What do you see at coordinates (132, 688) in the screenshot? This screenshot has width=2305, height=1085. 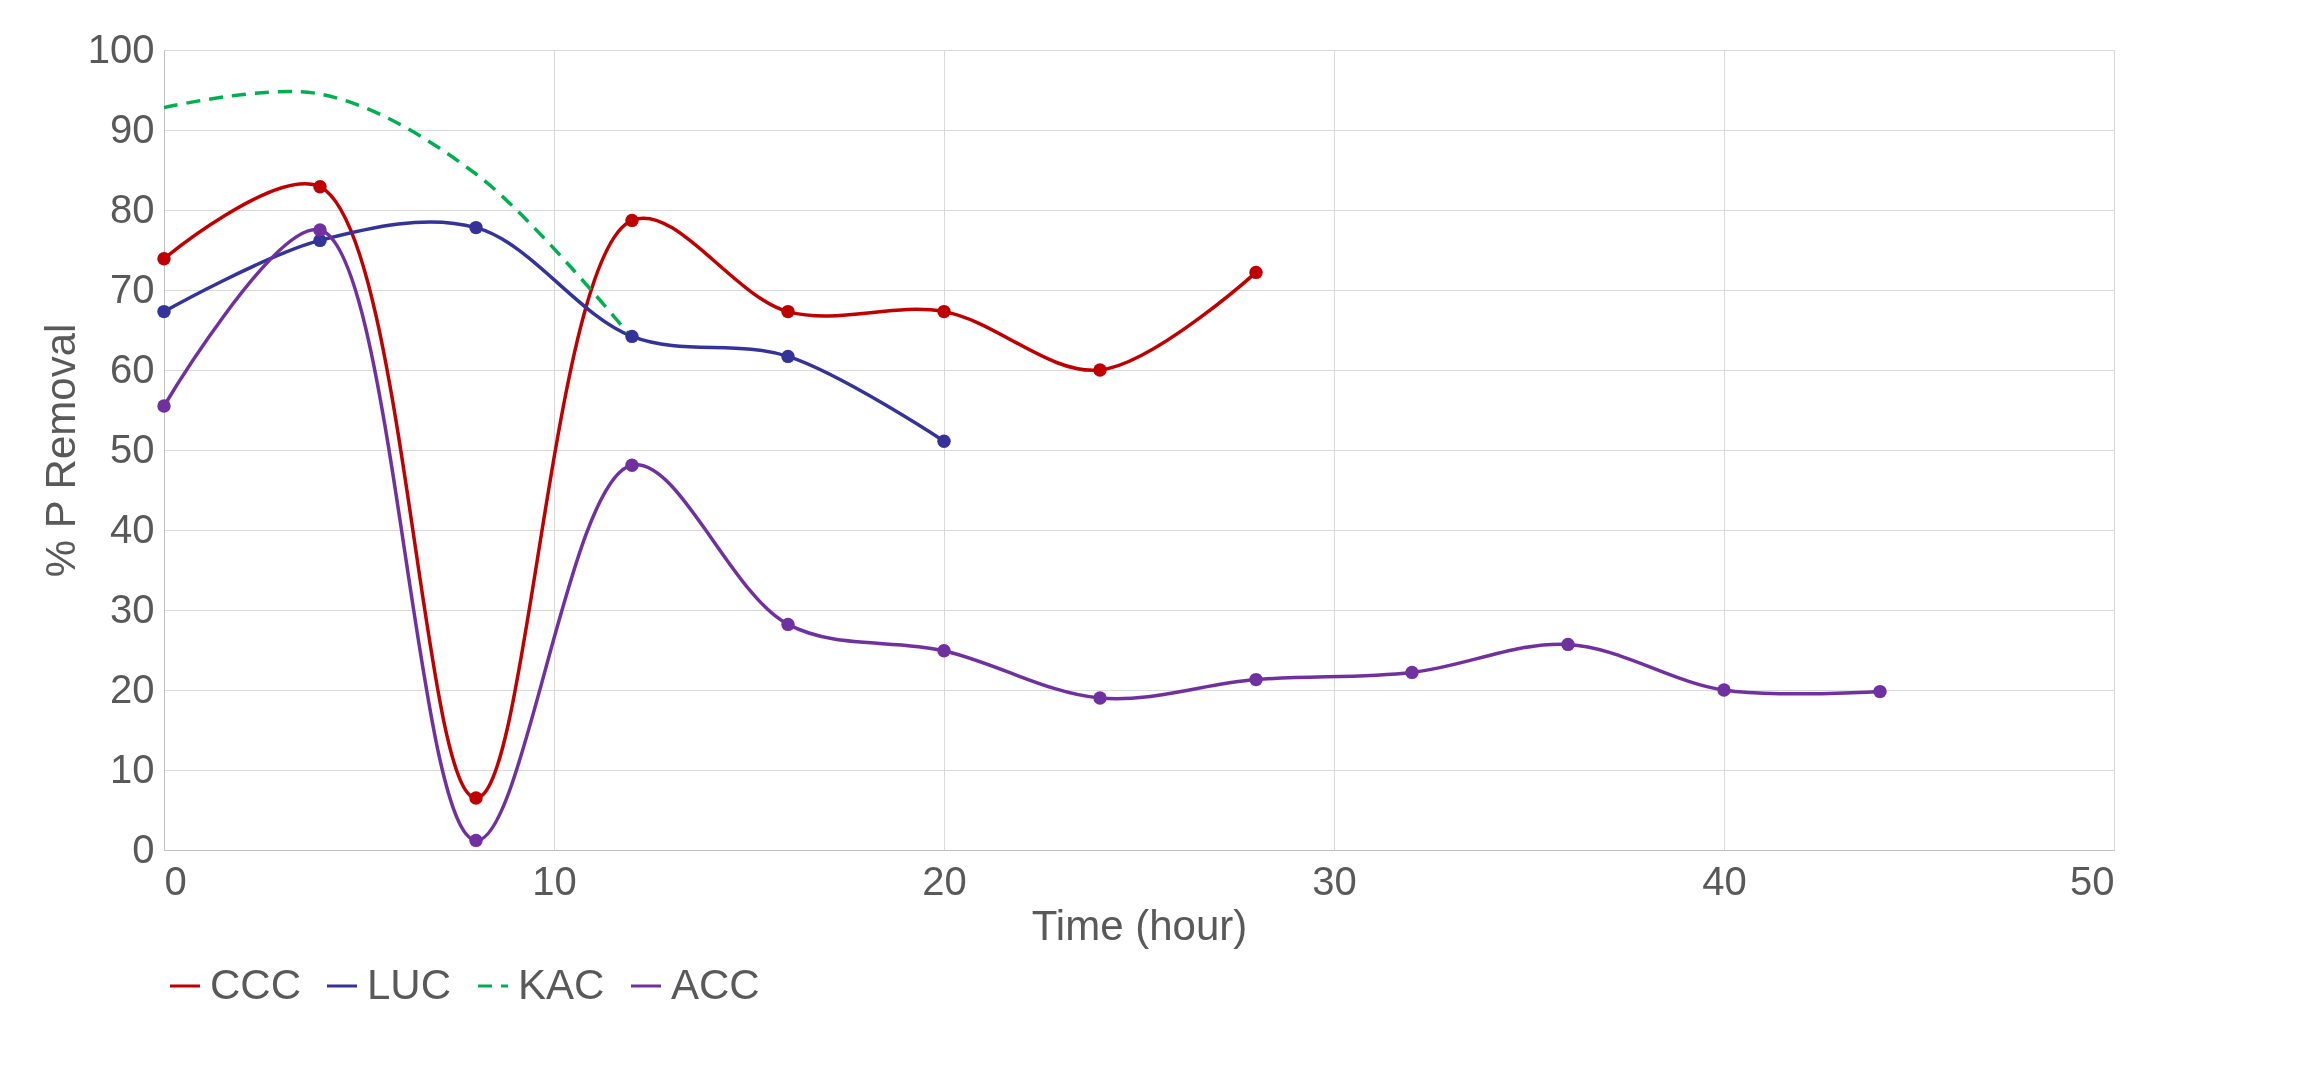 I see `y-tick-label: 20` at bounding box center [132, 688].